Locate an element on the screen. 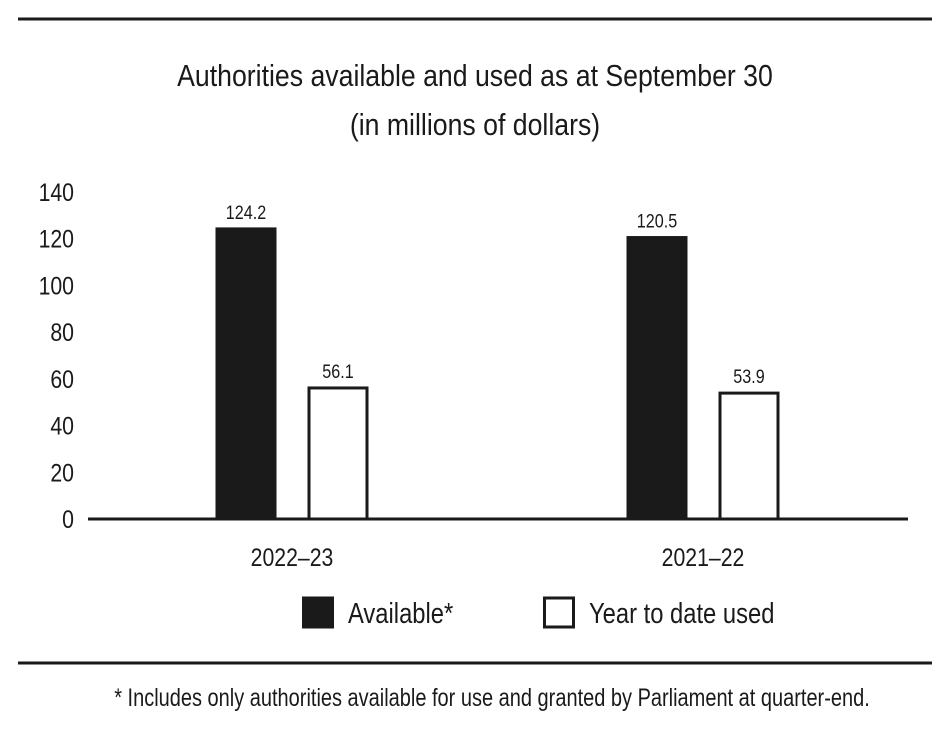 This screenshot has width=950, height=739. legend-item: Available* is located at coordinates (377, 613).